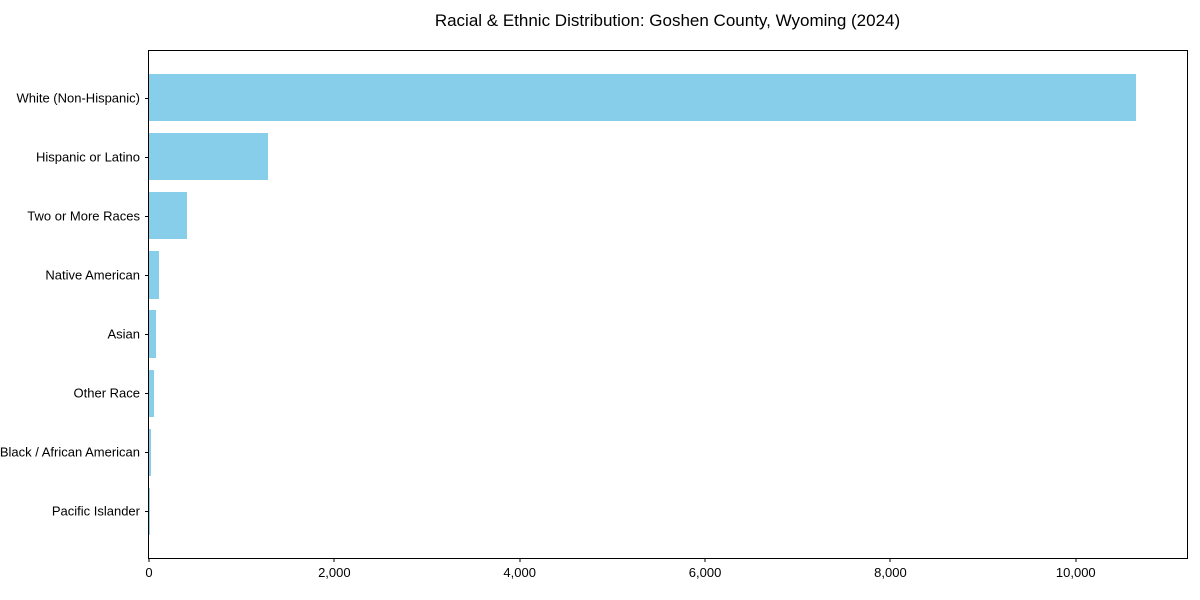 The image size is (1200, 600). Describe the element at coordinates (334, 572) in the screenshot. I see `x-axis-tick-label: 2,000` at that location.